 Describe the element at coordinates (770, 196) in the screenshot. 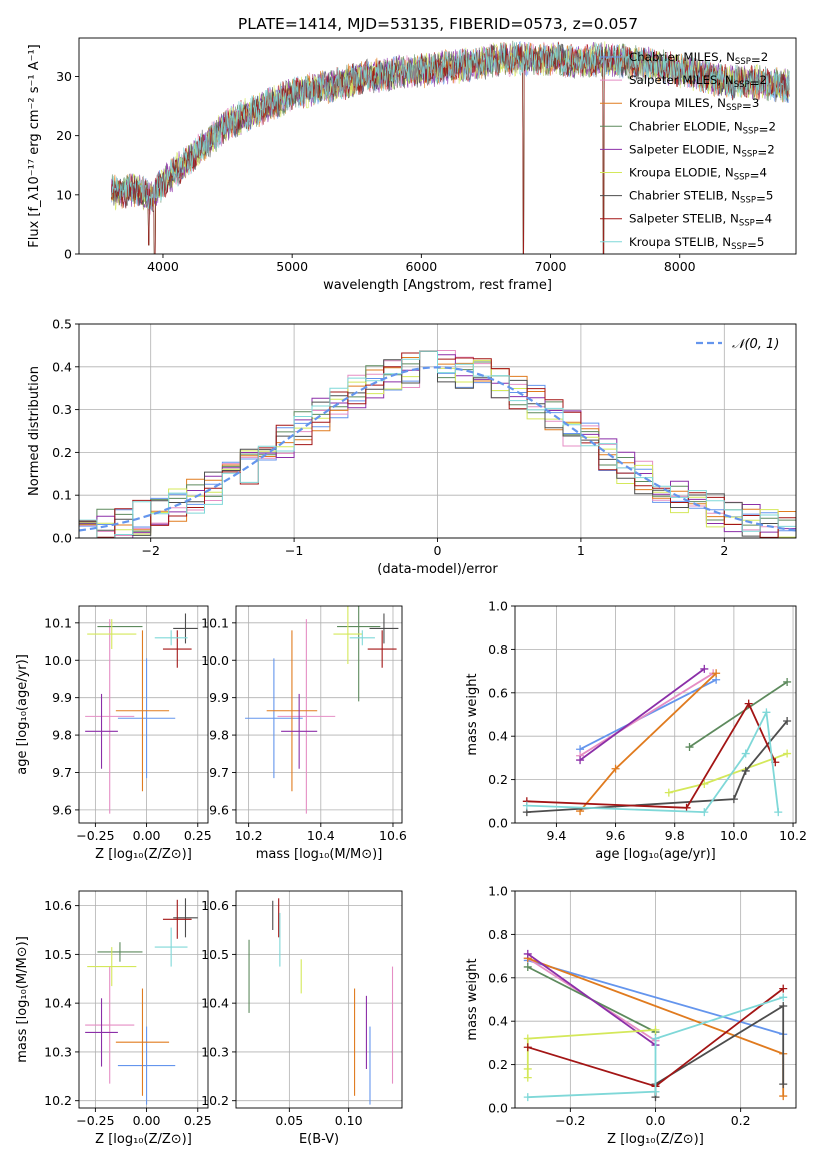

I see `legend-nssp: 5` at that location.